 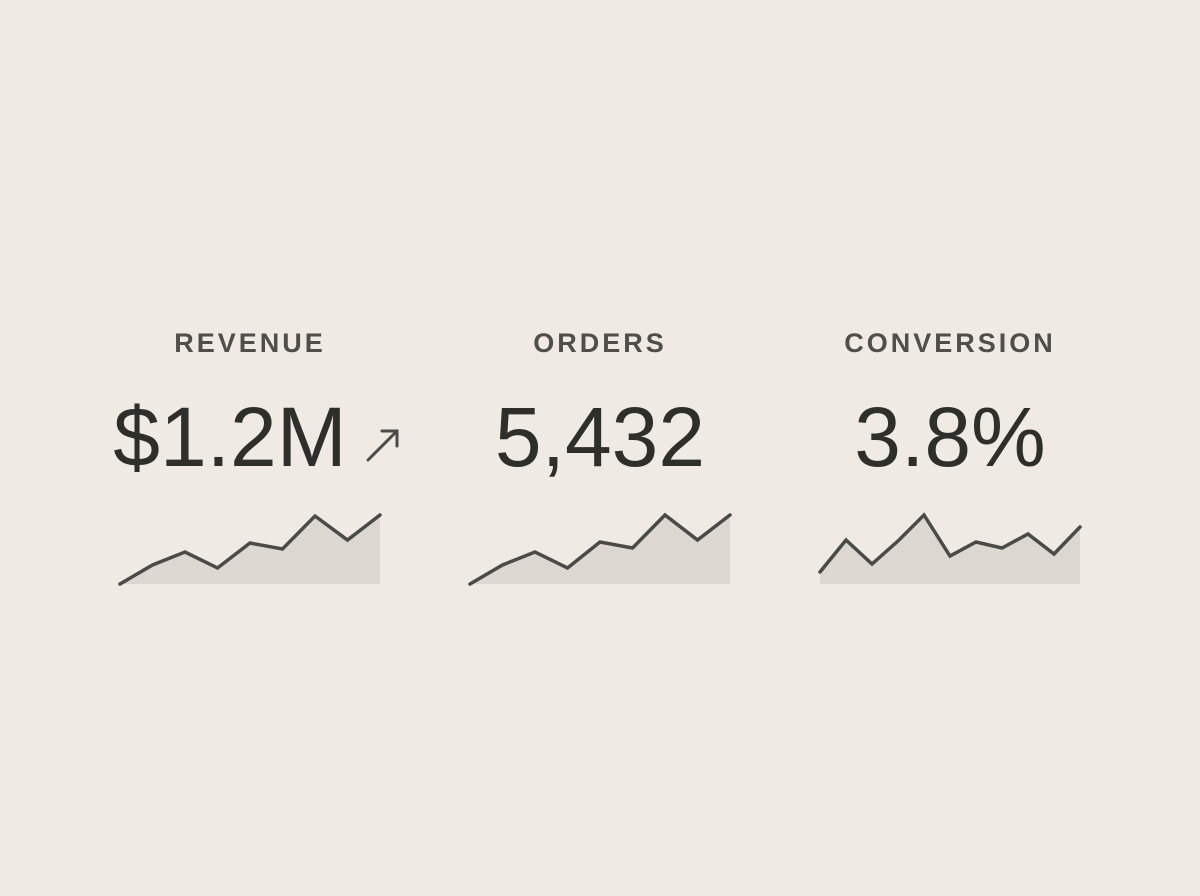 I want to click on kpi-label: CONVERSION, so click(x=950, y=343).